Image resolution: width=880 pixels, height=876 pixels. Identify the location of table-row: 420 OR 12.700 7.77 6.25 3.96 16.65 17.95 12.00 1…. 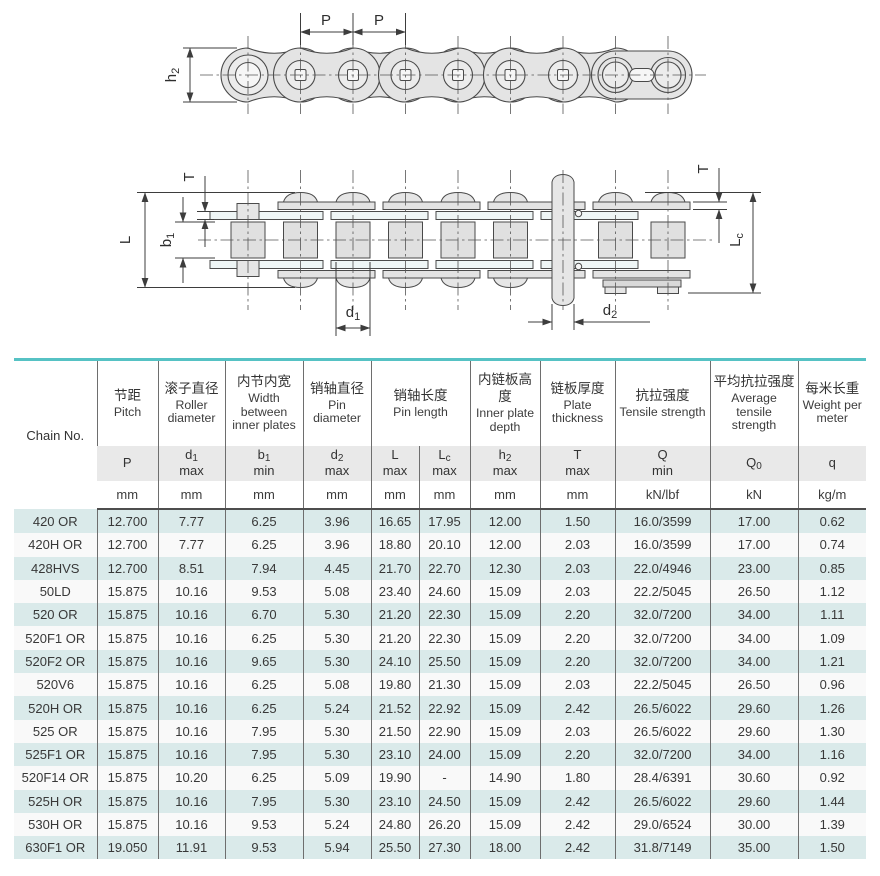
(440, 521).